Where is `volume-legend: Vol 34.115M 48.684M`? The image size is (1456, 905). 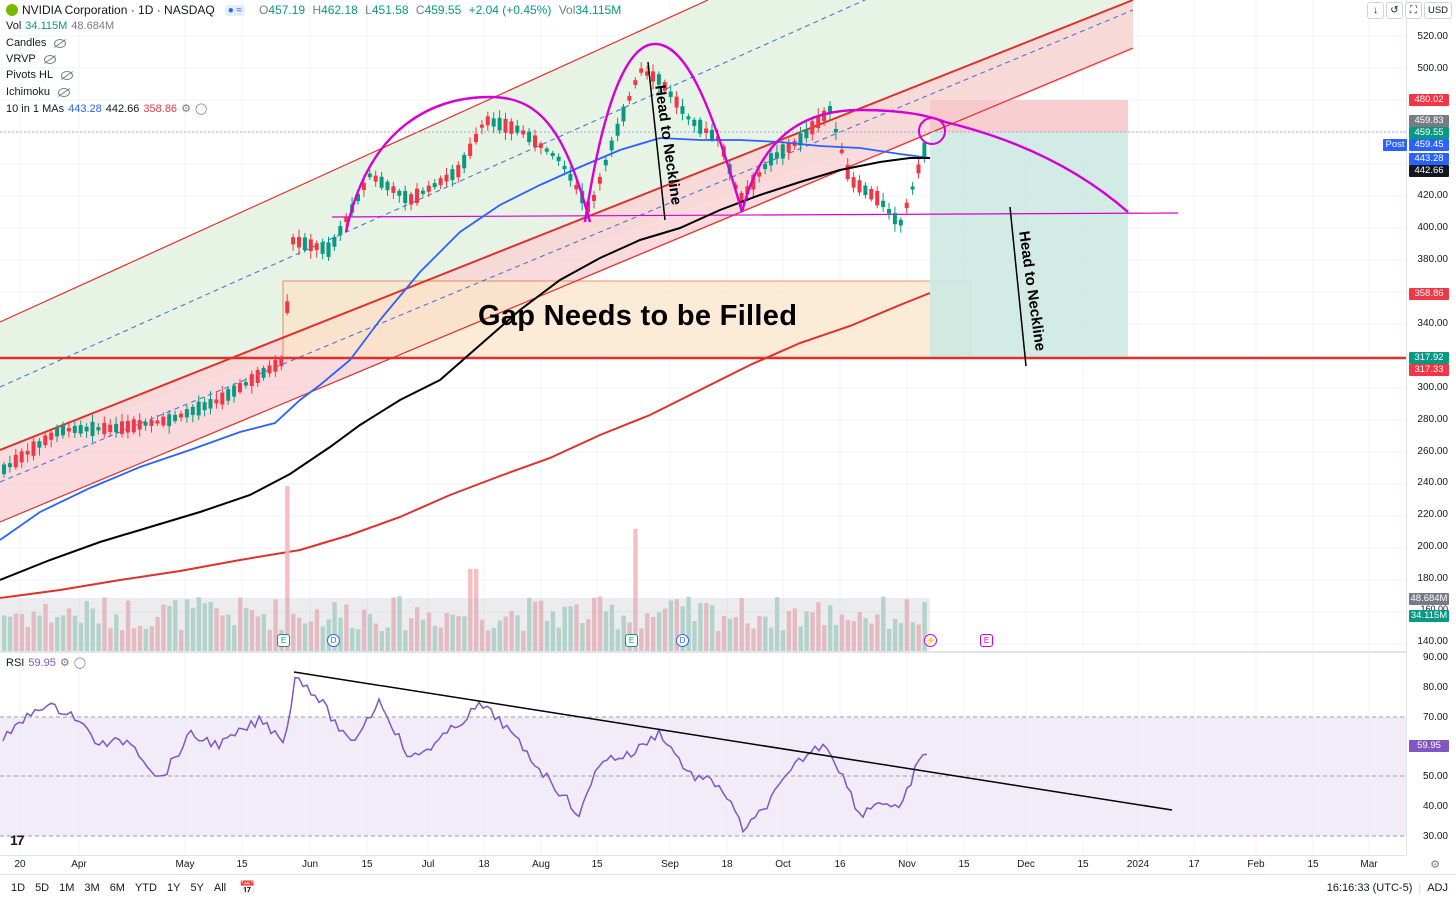 volume-legend: Vol 34.115M 48.684M is located at coordinates (60, 26).